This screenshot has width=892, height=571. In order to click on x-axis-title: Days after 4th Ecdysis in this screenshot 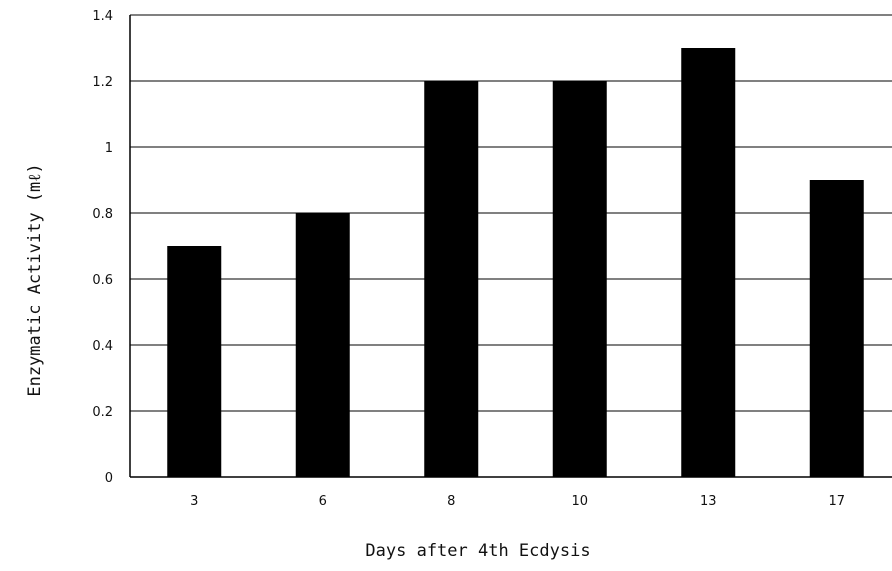, I will do `click(477, 551)`.